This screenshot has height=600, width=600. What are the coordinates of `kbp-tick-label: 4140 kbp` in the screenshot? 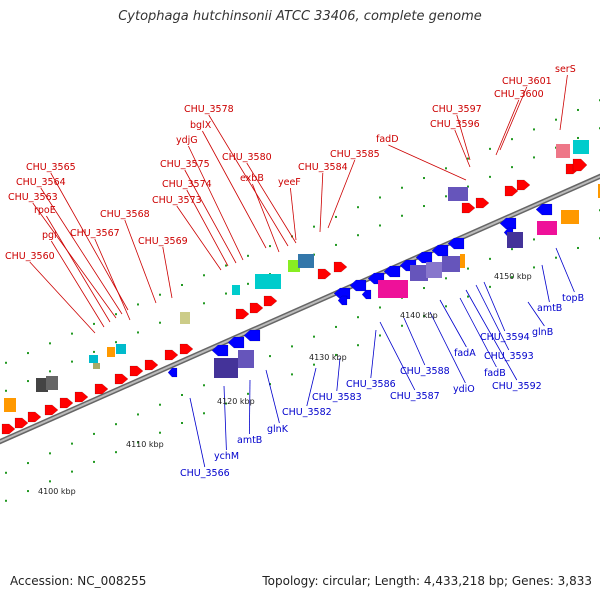 It's located at (419, 315).